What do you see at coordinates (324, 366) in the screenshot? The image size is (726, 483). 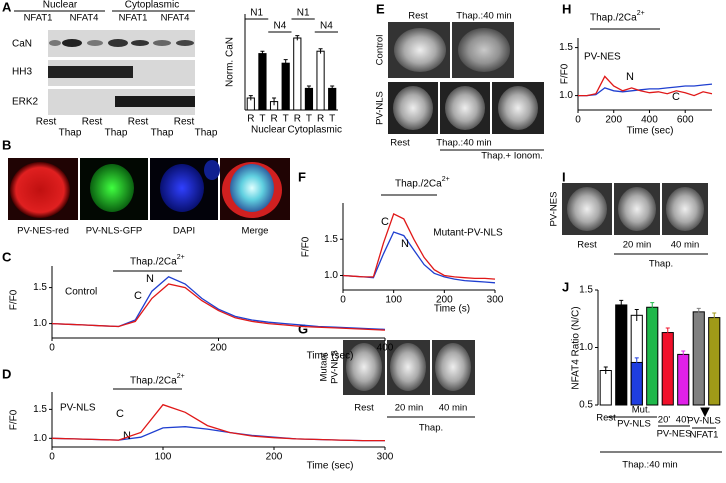 I see `row-label: Mutant` at bounding box center [324, 366].